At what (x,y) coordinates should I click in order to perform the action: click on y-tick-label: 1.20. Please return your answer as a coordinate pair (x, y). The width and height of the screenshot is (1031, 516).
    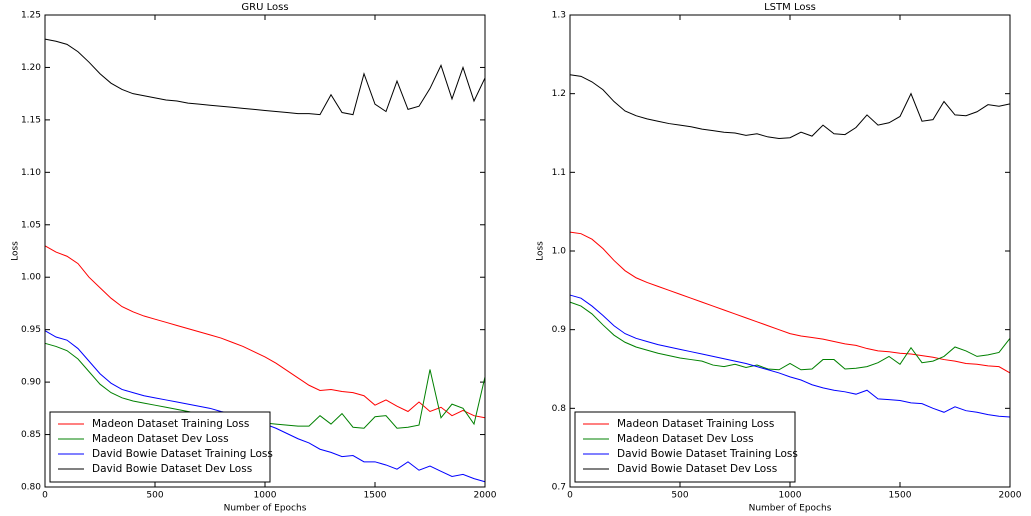
    Looking at the image, I should click on (31, 68).